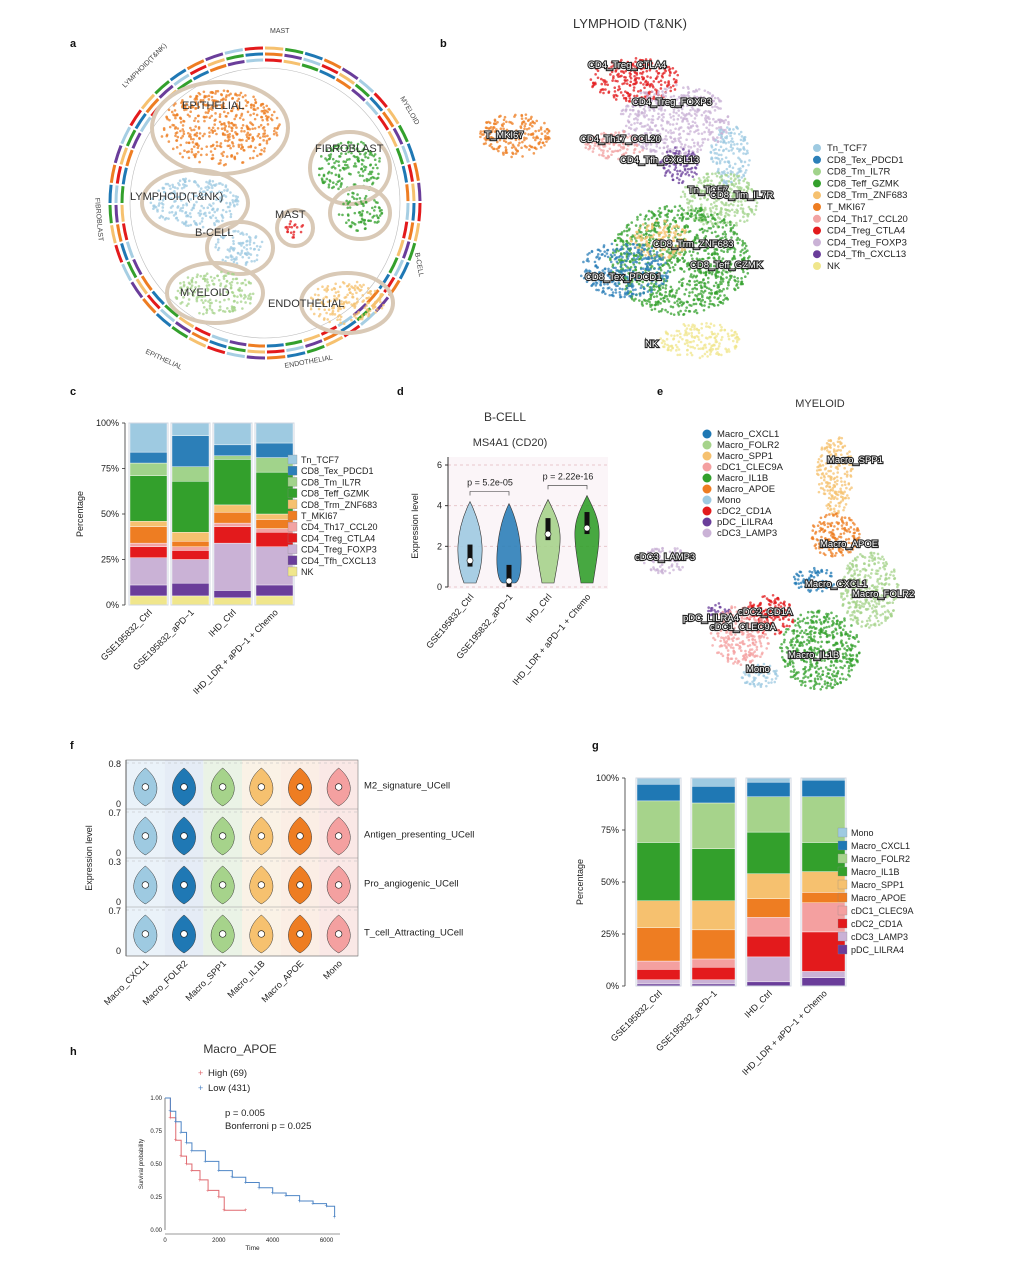  I want to click on cluster-Tn_TCF7-dot, so click(733, 168).